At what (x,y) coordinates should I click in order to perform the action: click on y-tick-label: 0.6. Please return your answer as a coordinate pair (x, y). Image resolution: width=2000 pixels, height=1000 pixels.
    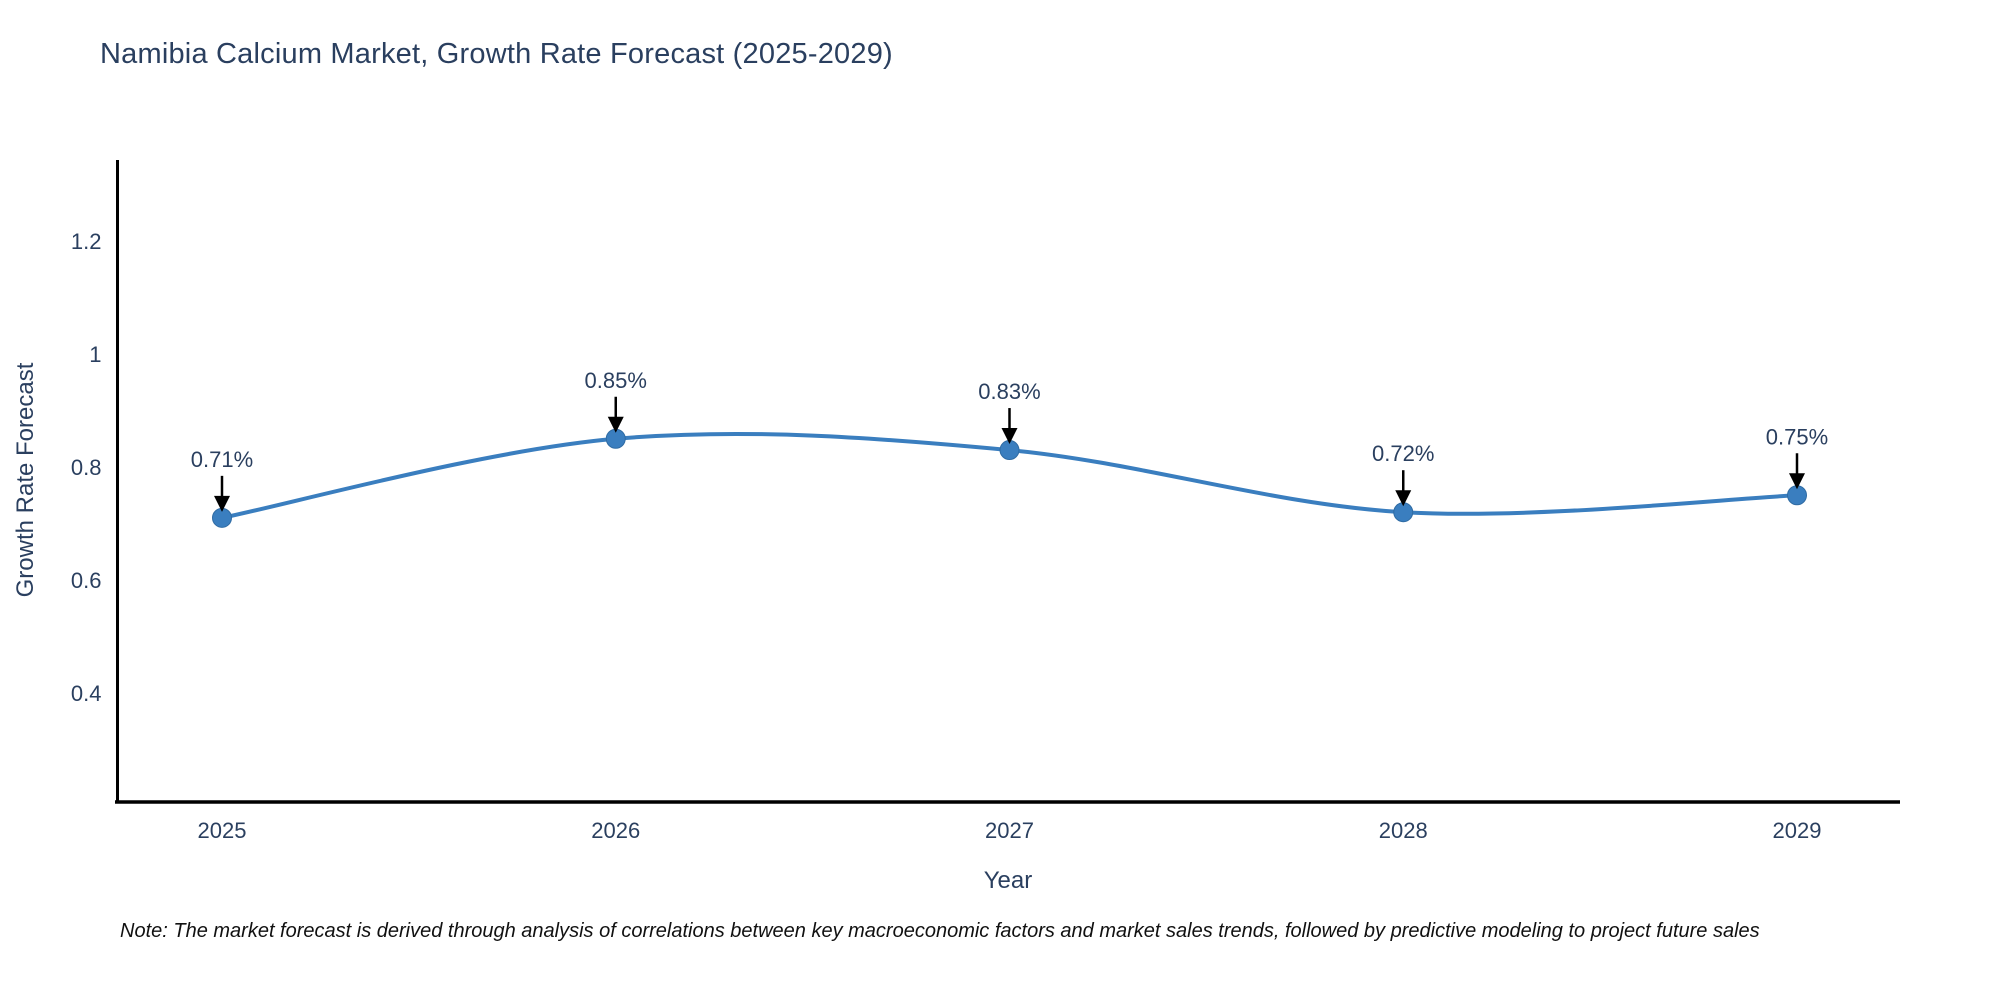
    Looking at the image, I should click on (86, 580).